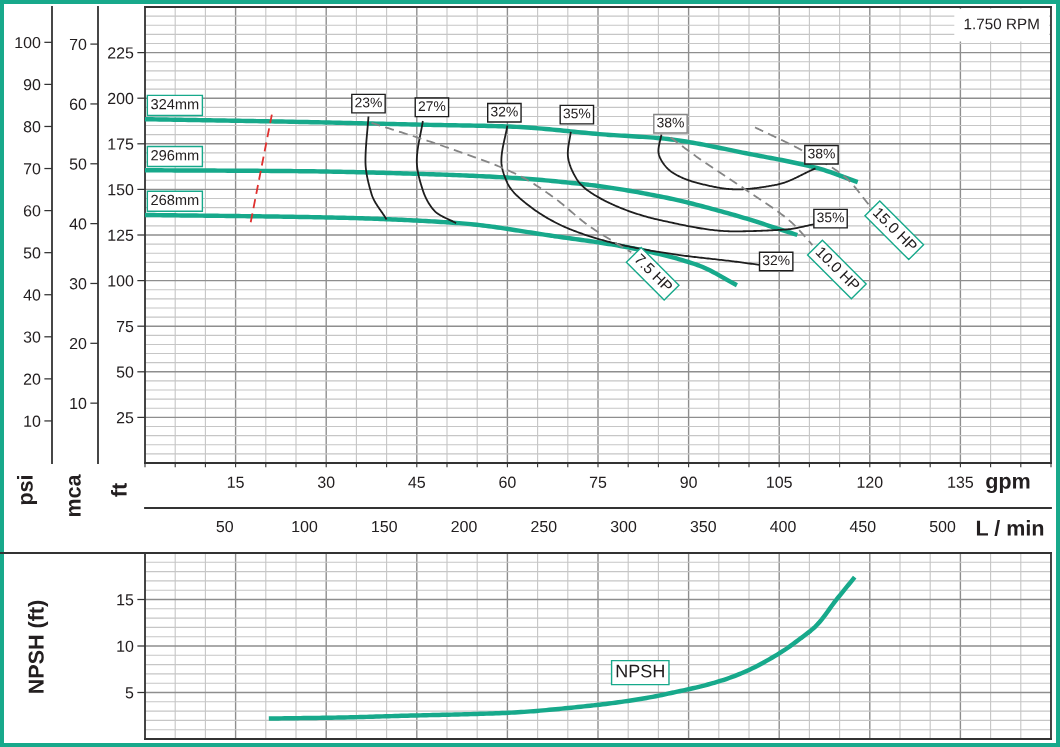 This screenshot has height=747, width=1060. I want to click on y3-tick-label: 40, so click(32, 295).